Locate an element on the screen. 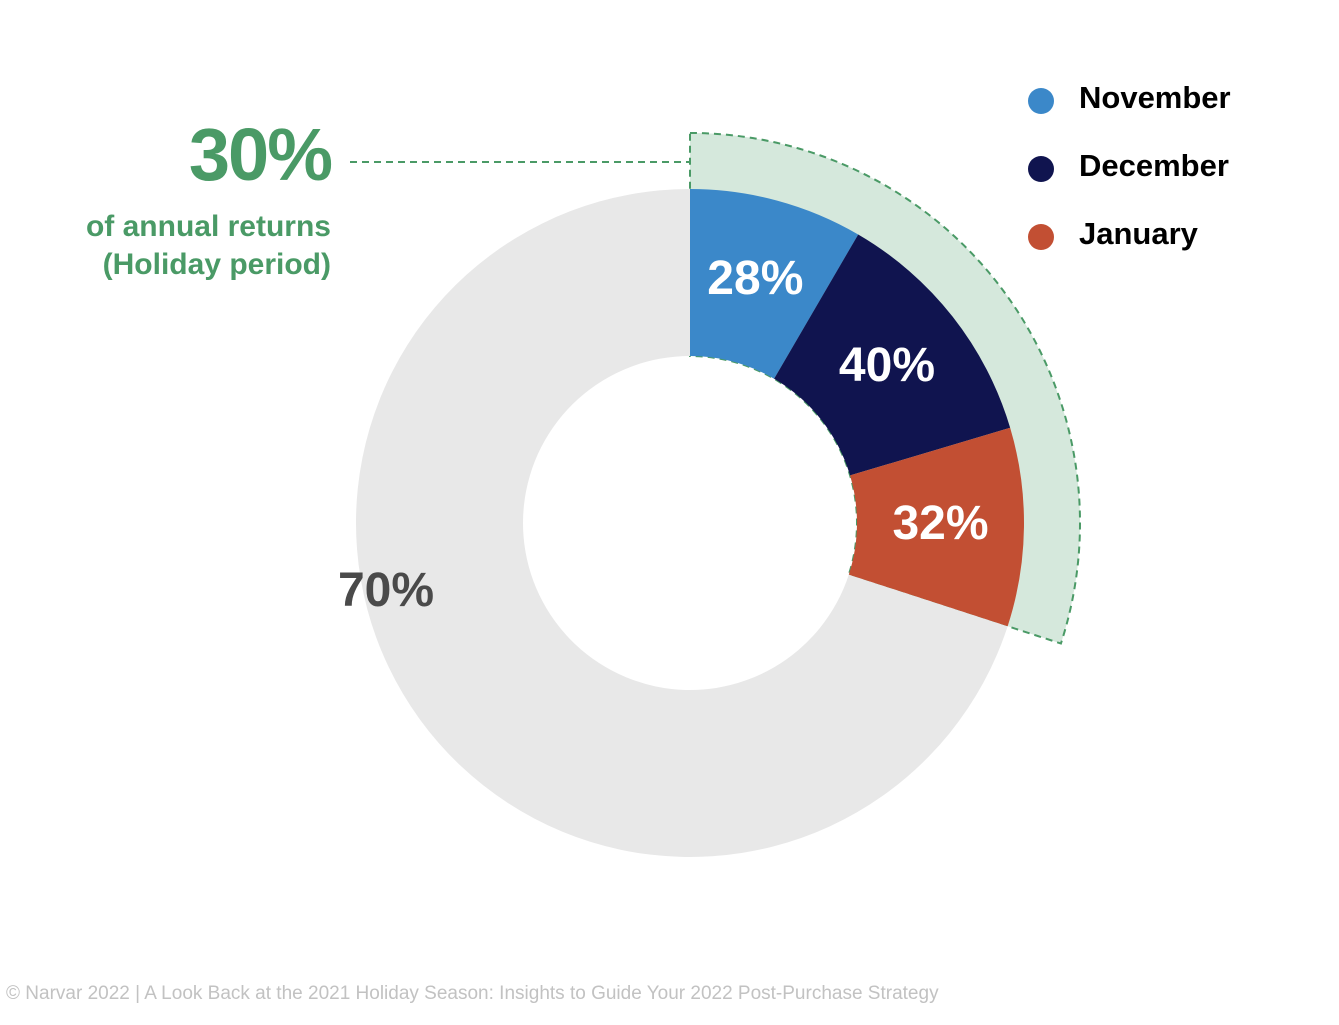 The height and width of the screenshot is (1025, 1339). legend-dot-november is located at coordinates (1041, 101).